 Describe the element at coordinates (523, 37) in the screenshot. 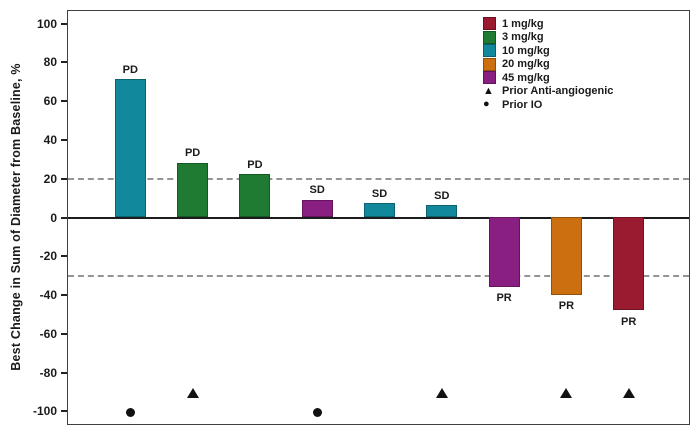

I see `legend-label: 3 mg/kg` at that location.